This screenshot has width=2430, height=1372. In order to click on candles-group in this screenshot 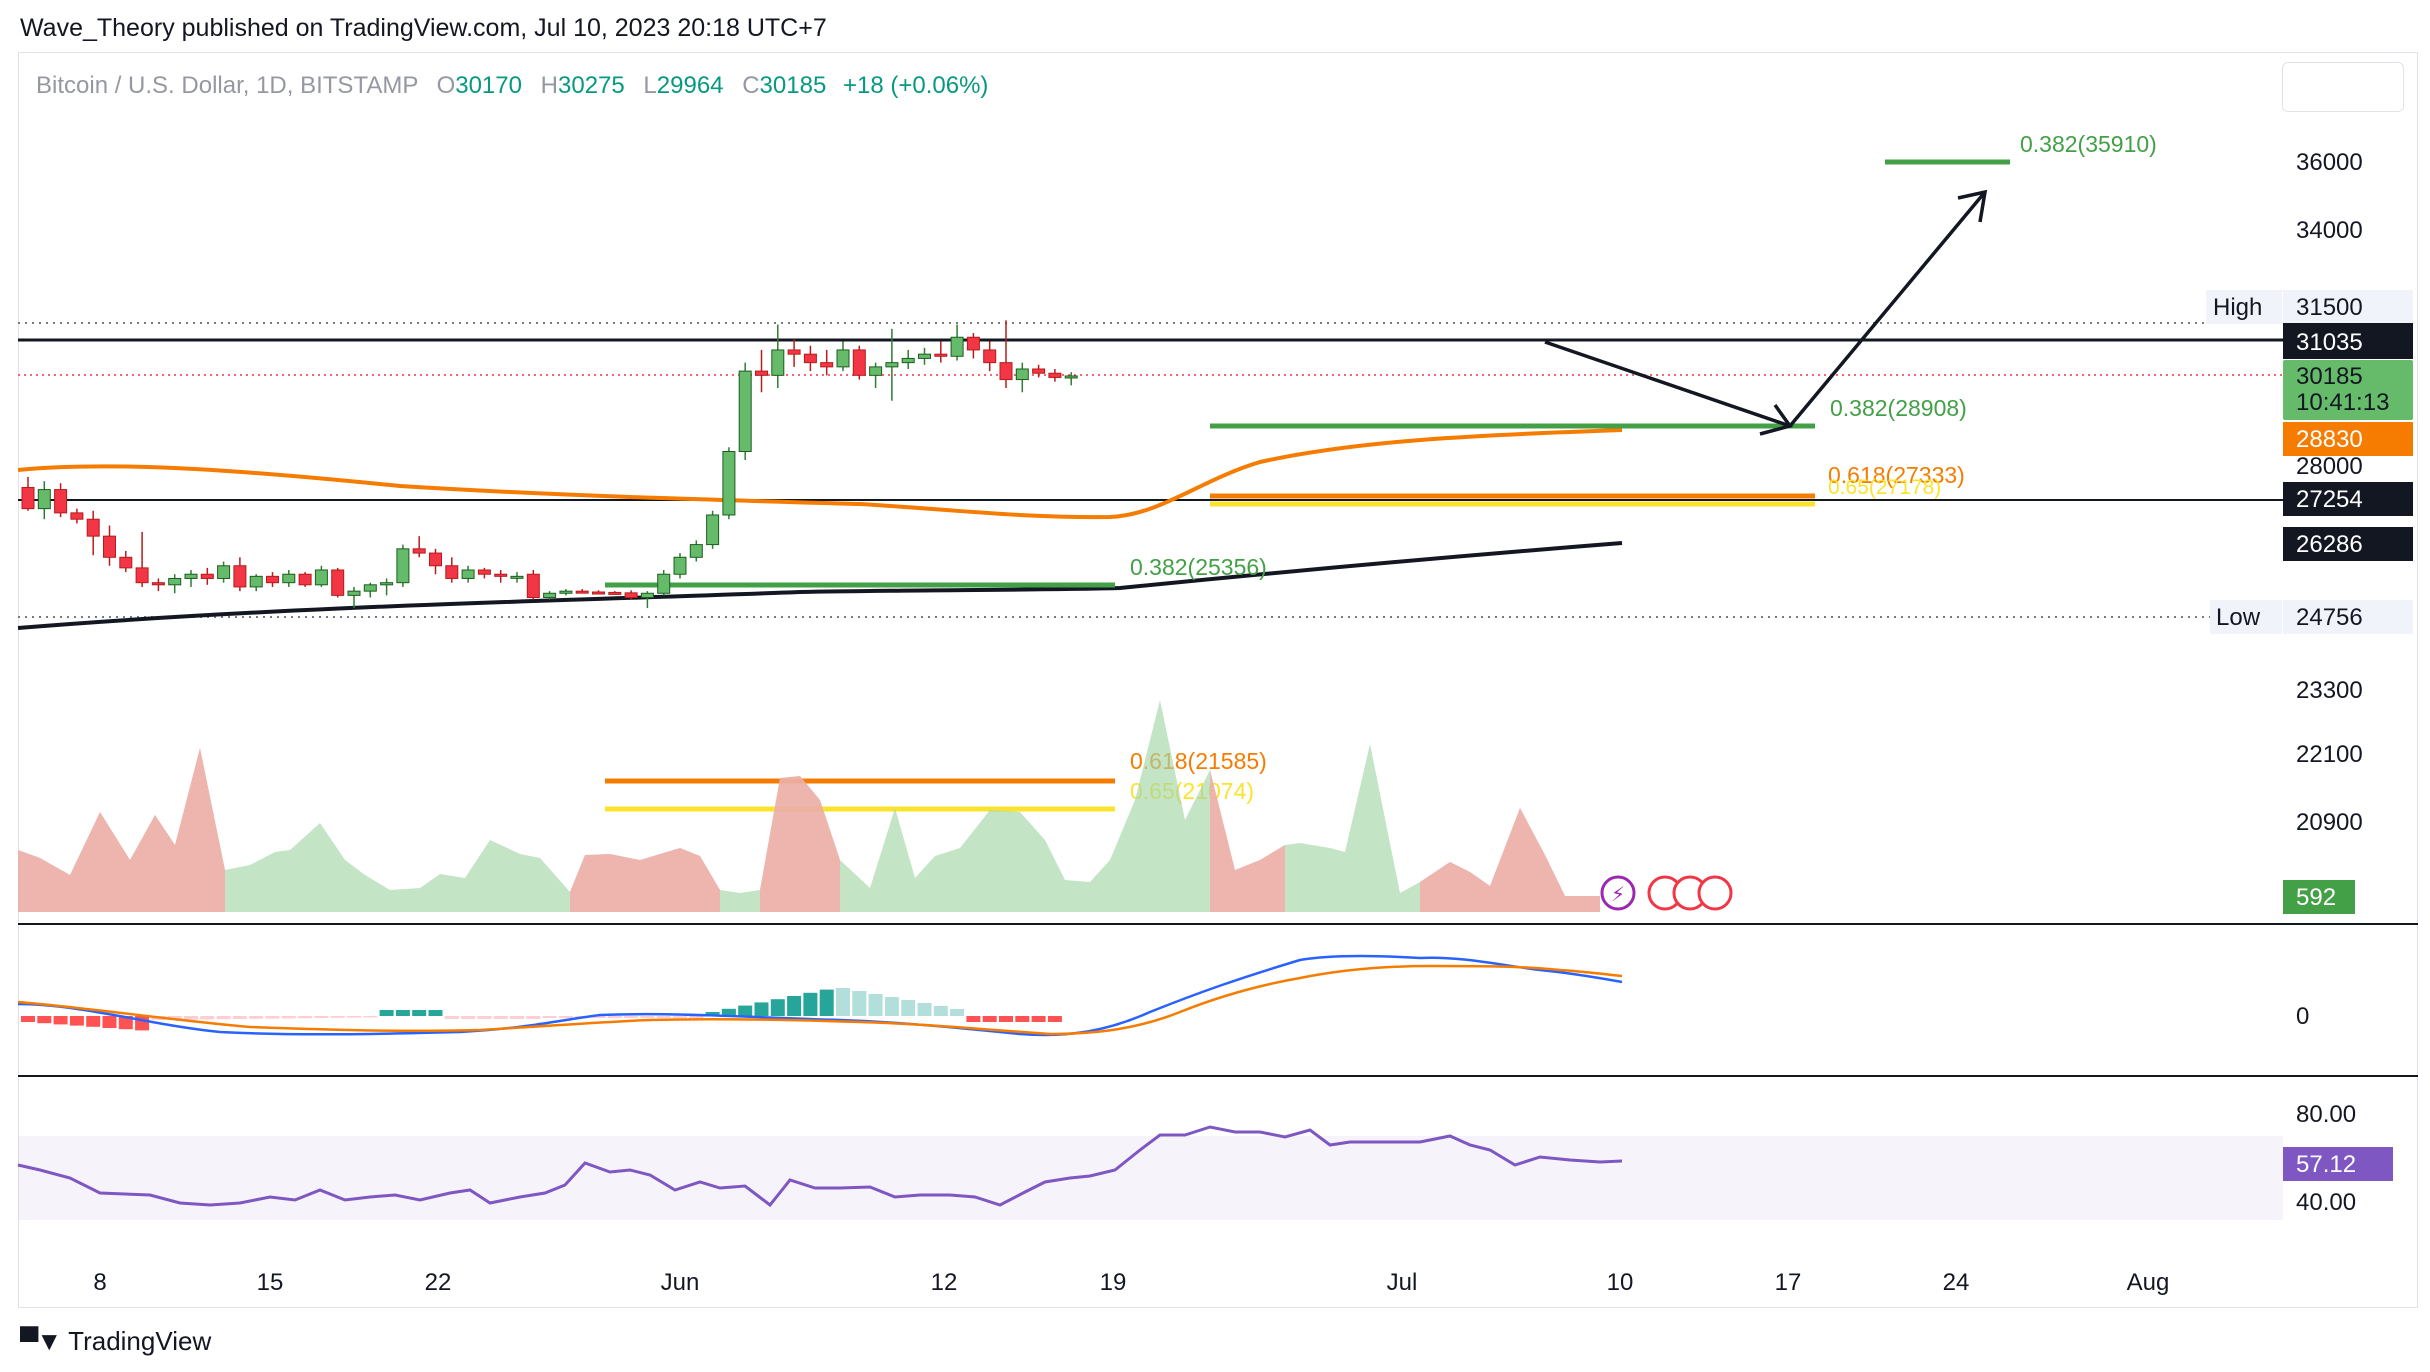, I will do `click(549, 464)`.